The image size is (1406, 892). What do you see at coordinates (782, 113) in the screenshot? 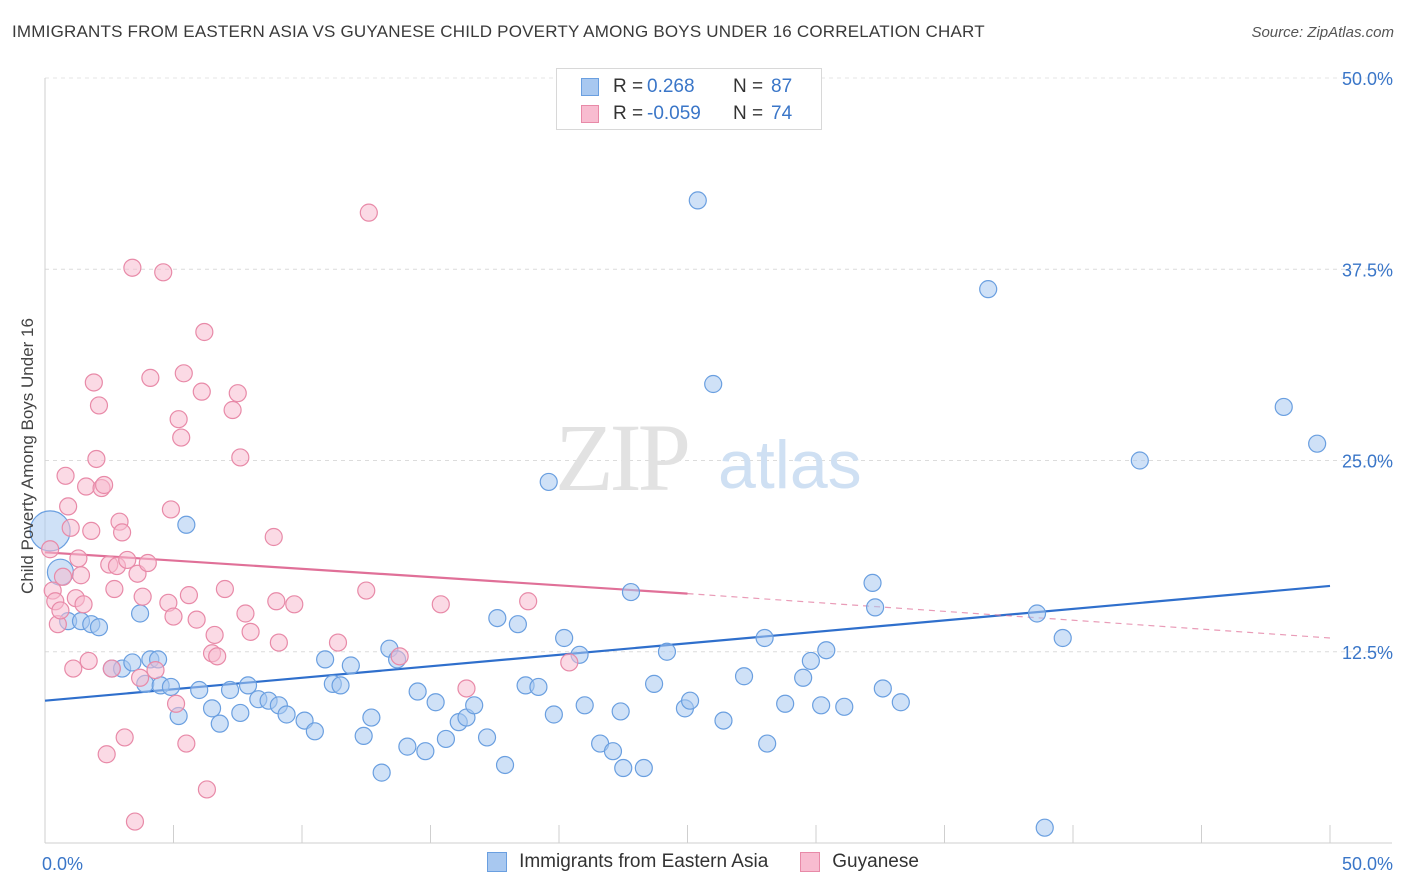
I see `n-value: 74` at bounding box center [782, 113].